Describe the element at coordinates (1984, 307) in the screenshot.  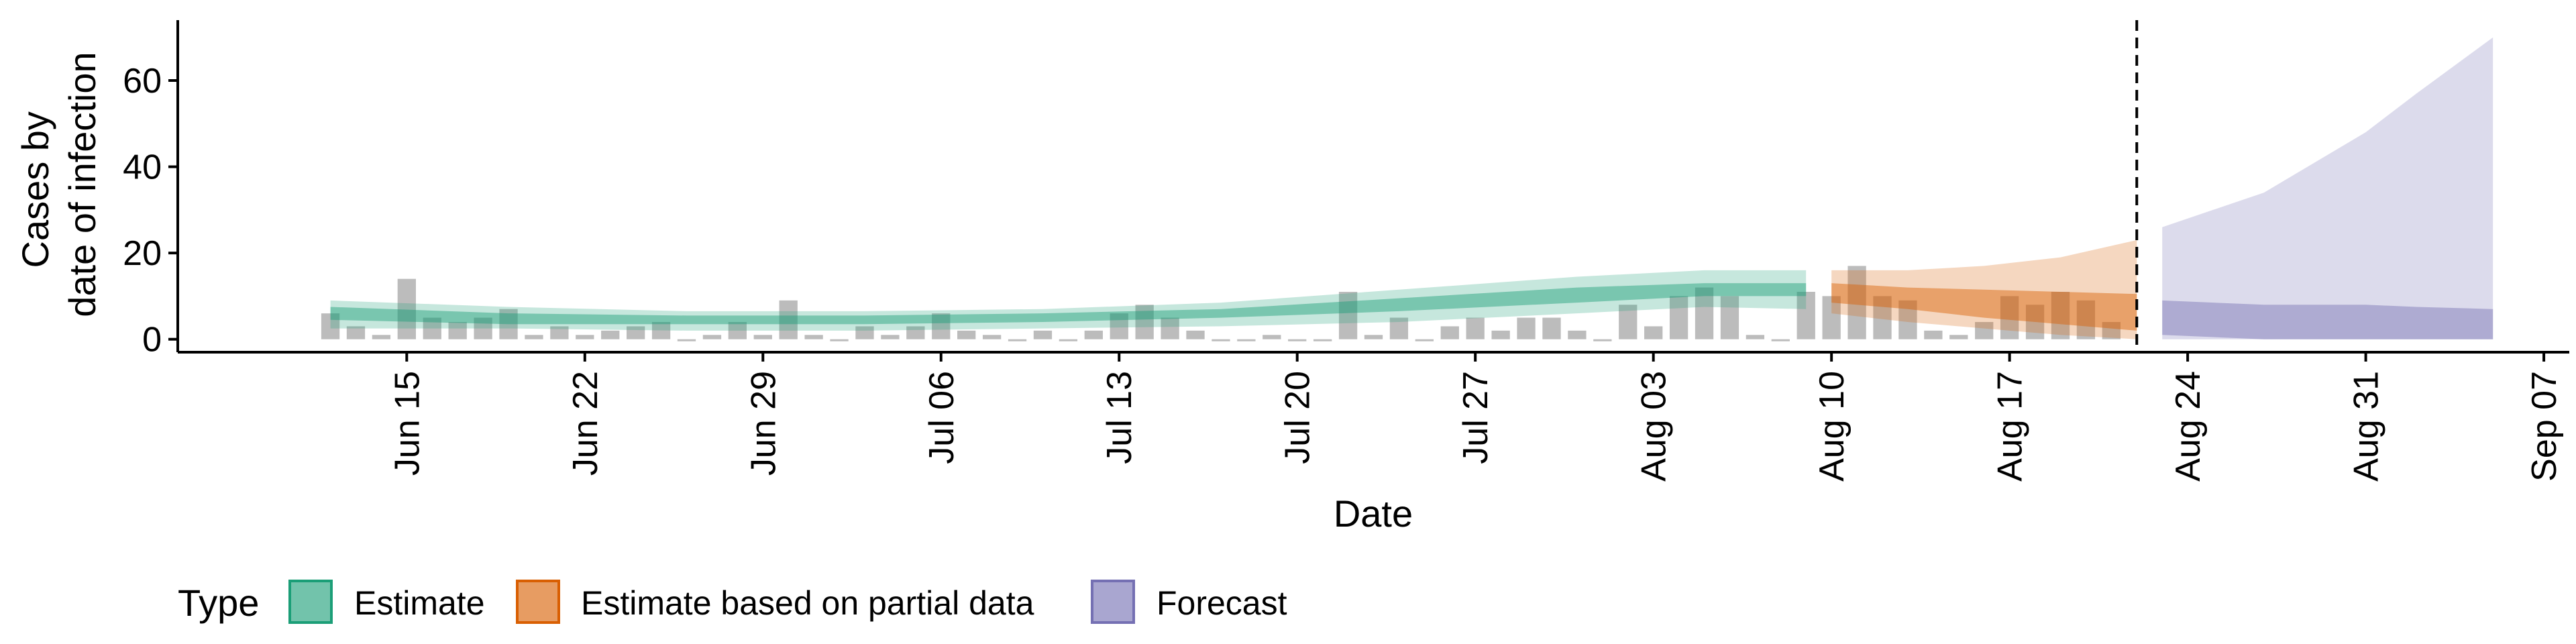
I see `partial-estimate-band-inner` at that location.